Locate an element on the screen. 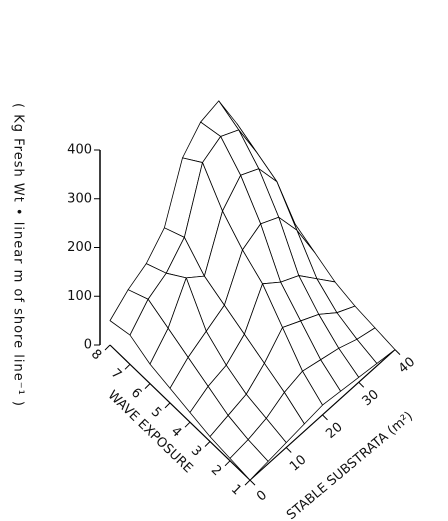 The height and width of the screenshot is (521, 448). z-tick-label: 100 is located at coordinates (79, 296).